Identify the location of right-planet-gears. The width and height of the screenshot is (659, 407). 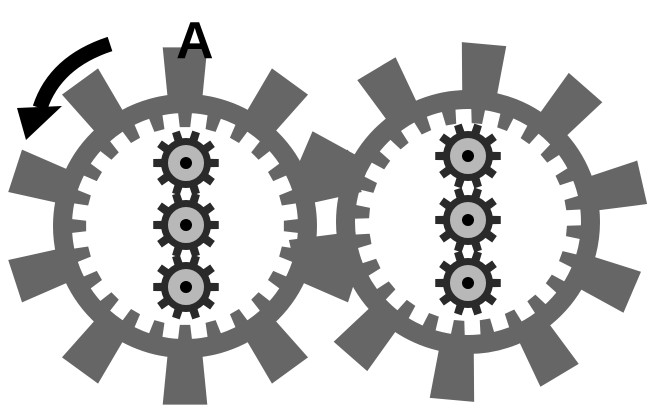
(468, 219).